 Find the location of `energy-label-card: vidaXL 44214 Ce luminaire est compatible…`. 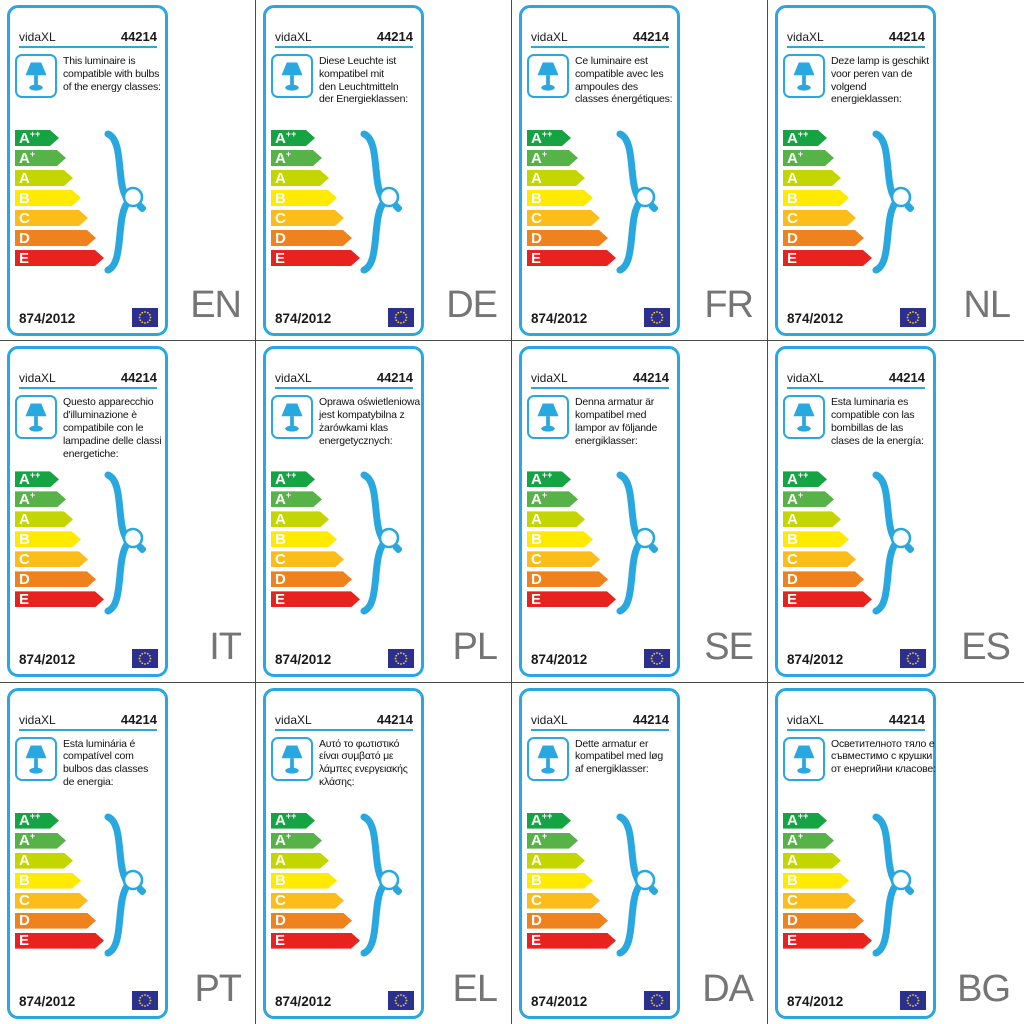

energy-label-card: vidaXL 44214 Ce luminaire est compatible… is located at coordinates (599, 170).